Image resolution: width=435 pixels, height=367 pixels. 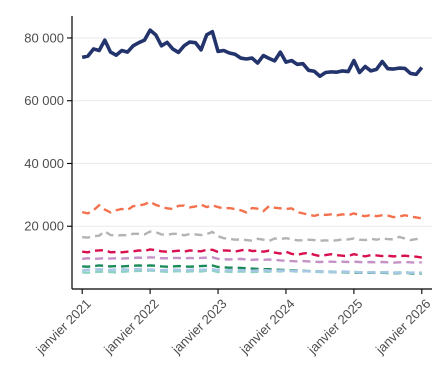 I want to click on y-tick-label: 20 000, so click(x=44, y=226).